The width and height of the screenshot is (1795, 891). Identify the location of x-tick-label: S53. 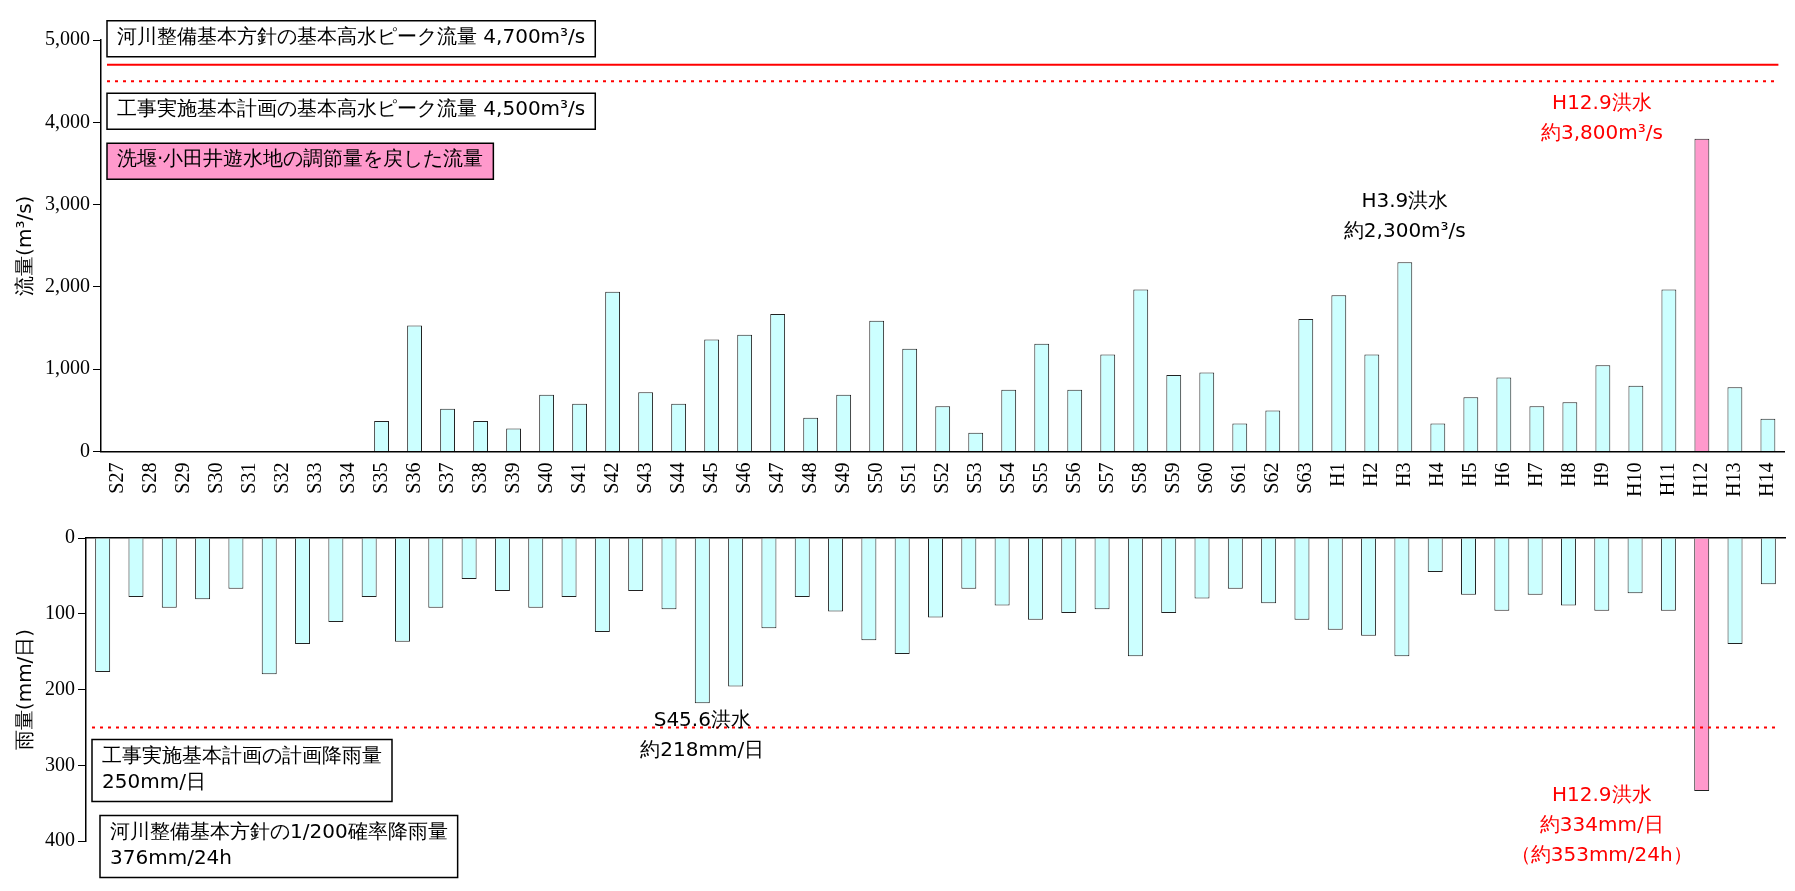
(973, 478).